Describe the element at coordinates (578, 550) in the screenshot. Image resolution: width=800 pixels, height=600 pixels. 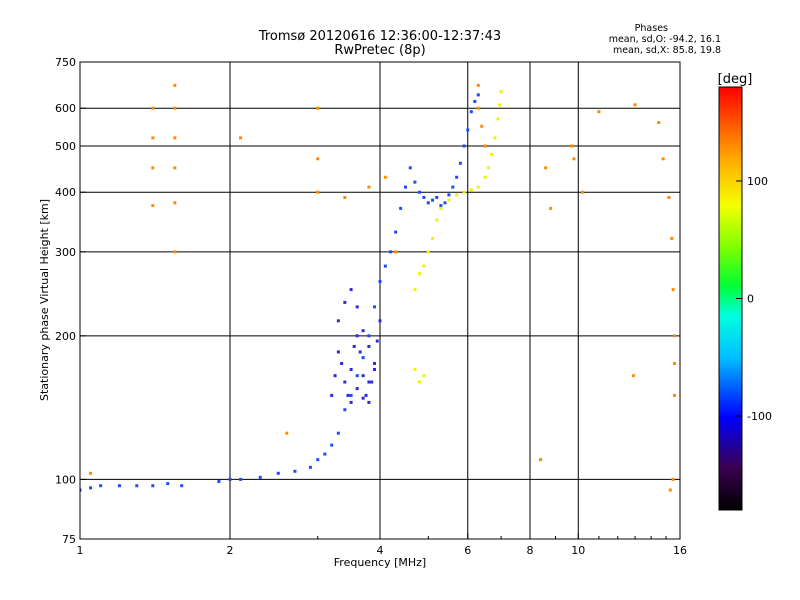
I see `x-tick-label: 10` at that location.